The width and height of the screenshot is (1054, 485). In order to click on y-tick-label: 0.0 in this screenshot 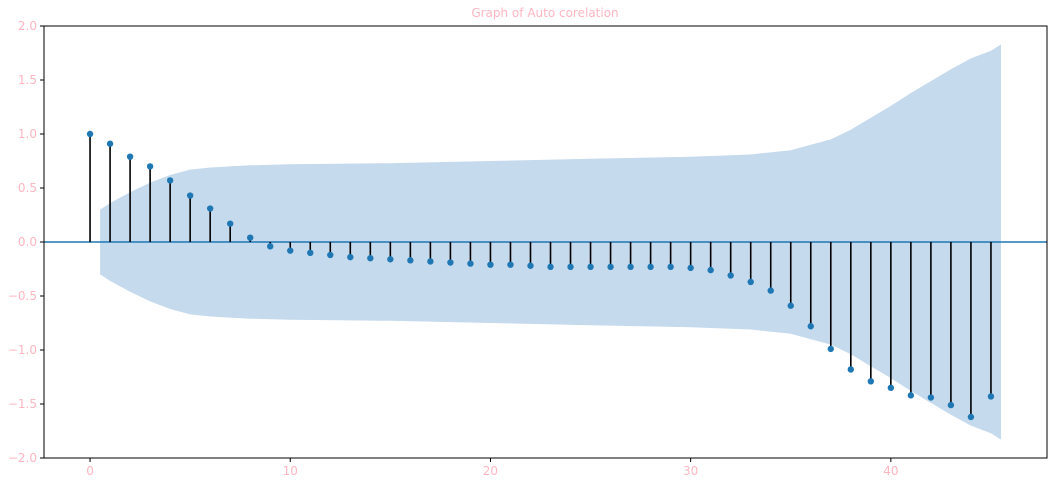, I will do `click(27, 242)`.